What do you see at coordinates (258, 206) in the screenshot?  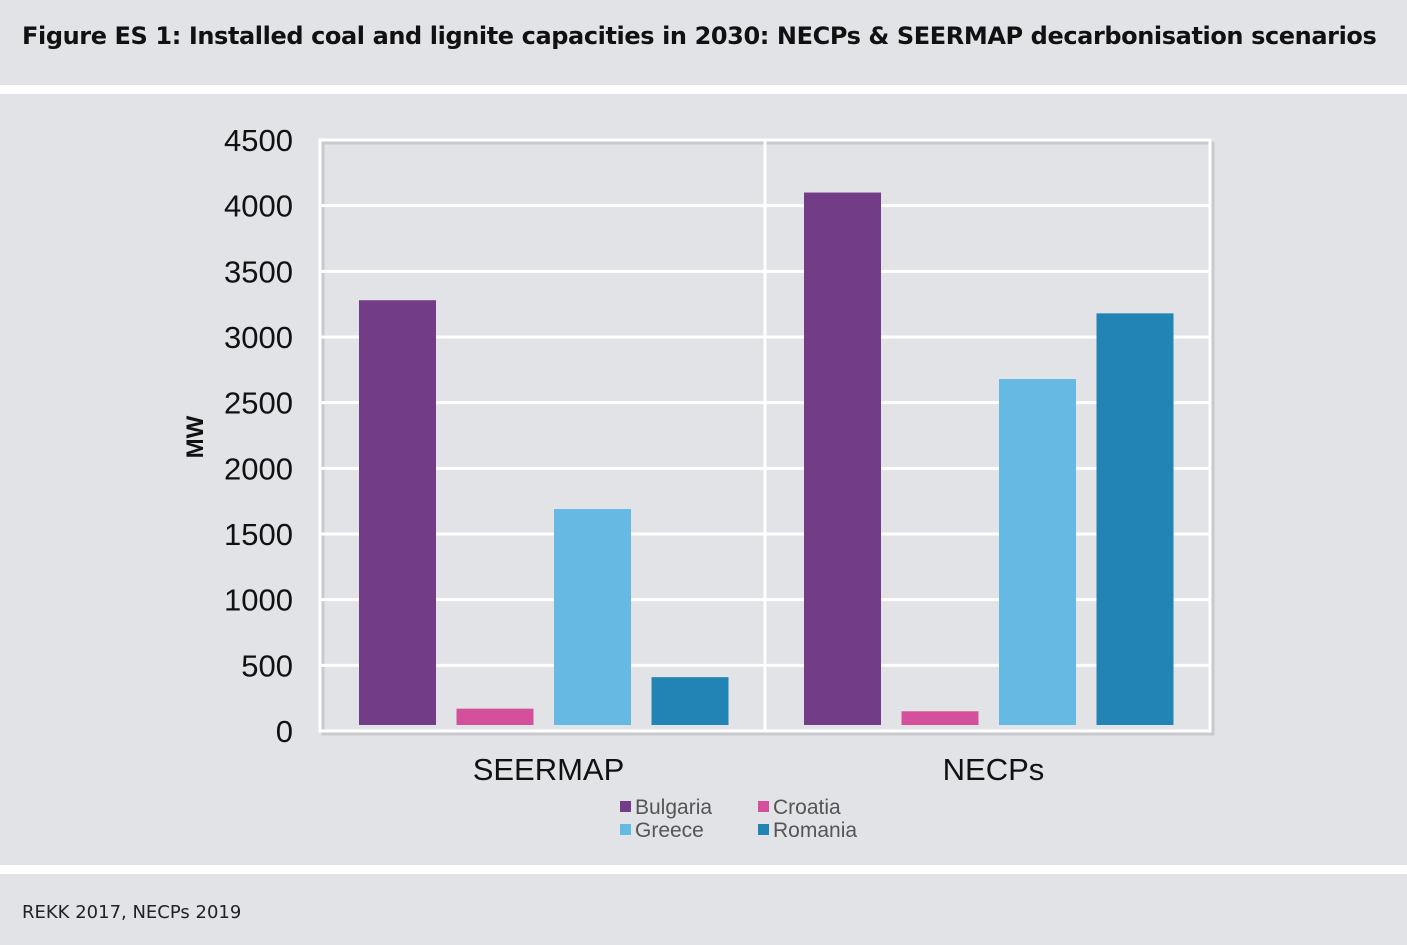 I see `y-tick-label: 4000` at bounding box center [258, 206].